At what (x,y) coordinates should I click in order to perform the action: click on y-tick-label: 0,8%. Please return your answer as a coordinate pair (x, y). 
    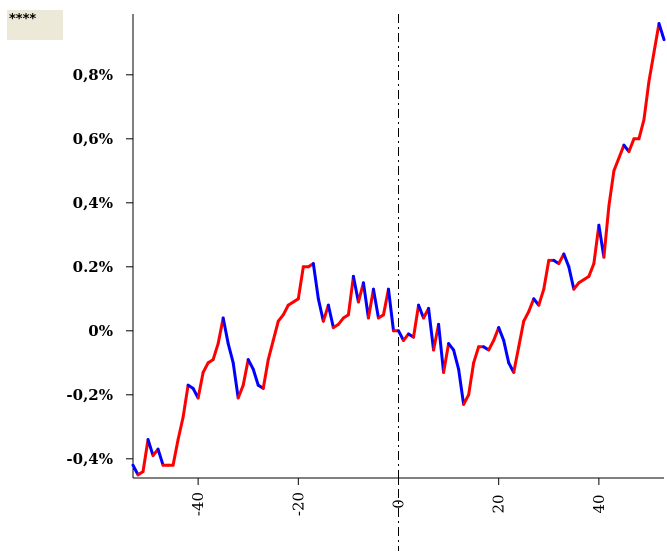
    Looking at the image, I should click on (93, 75).